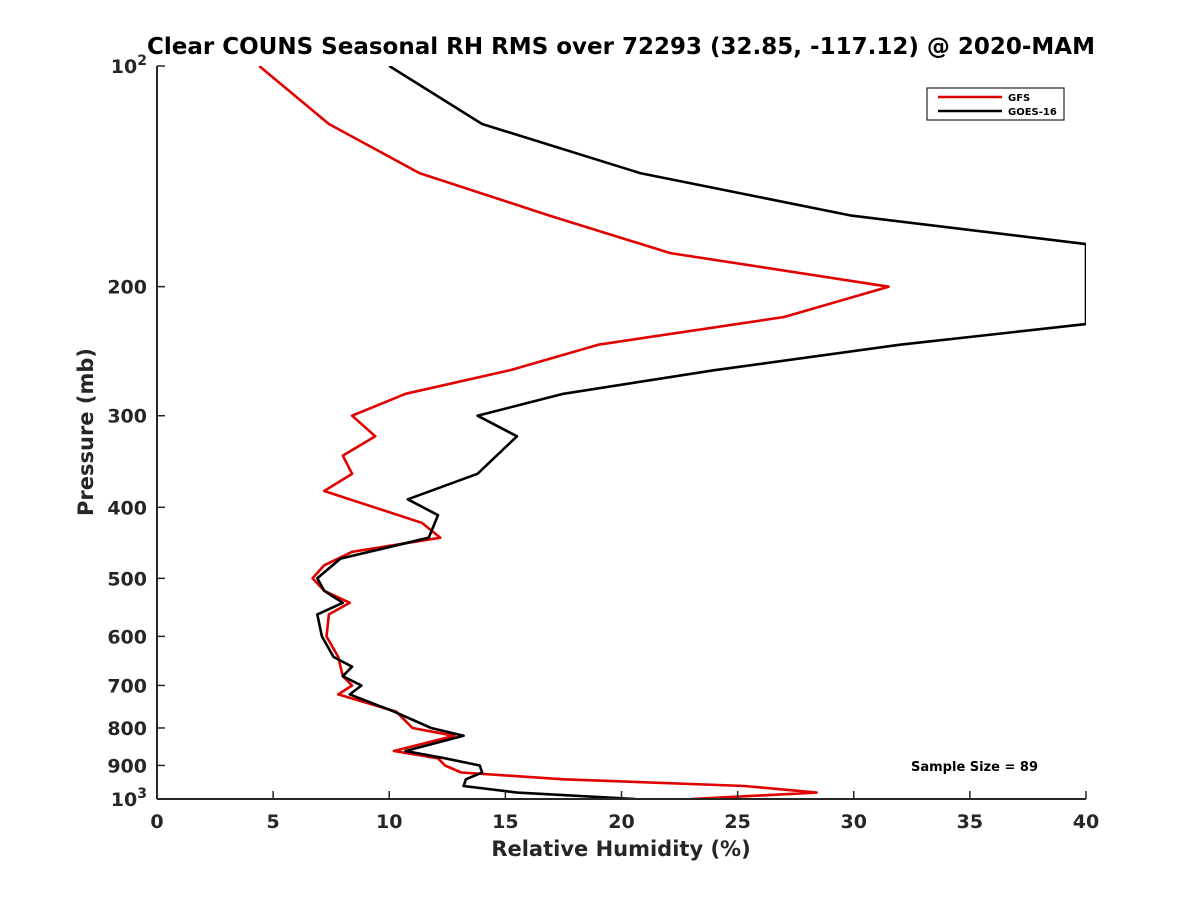  Describe the element at coordinates (273, 822) in the screenshot. I see `x-tick-label: 5` at that location.